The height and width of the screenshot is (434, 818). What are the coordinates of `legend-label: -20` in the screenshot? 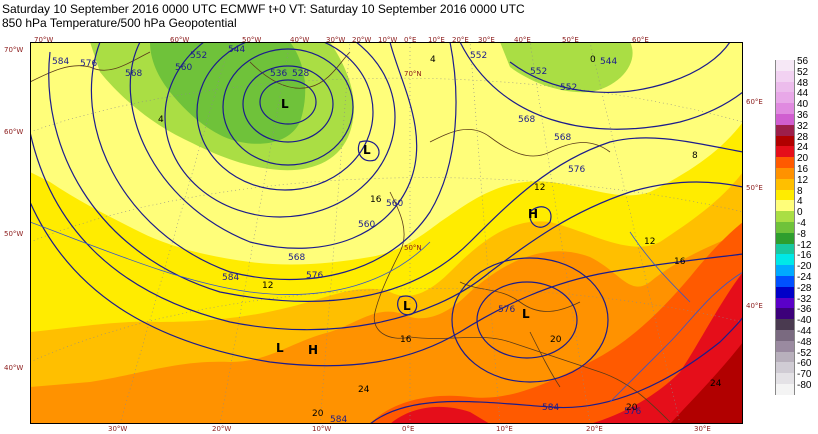 It's located at (804, 267).